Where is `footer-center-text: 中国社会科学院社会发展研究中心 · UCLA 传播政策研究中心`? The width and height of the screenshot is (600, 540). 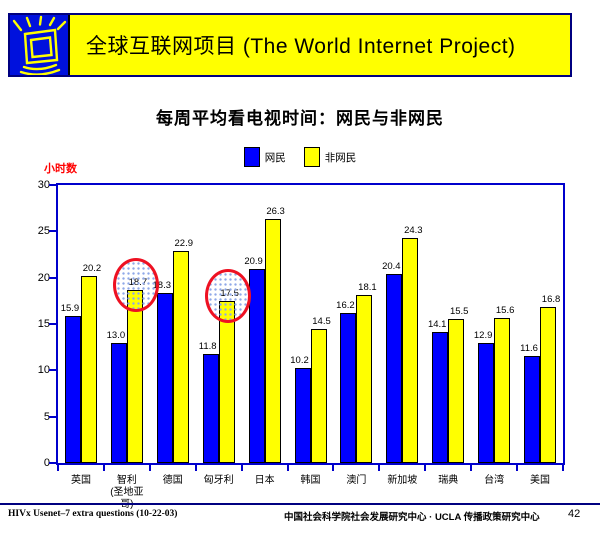 footer-center-text: 中国社会科学院社会发展研究中心 · UCLA 传播政策研究中心 is located at coordinates (412, 517).